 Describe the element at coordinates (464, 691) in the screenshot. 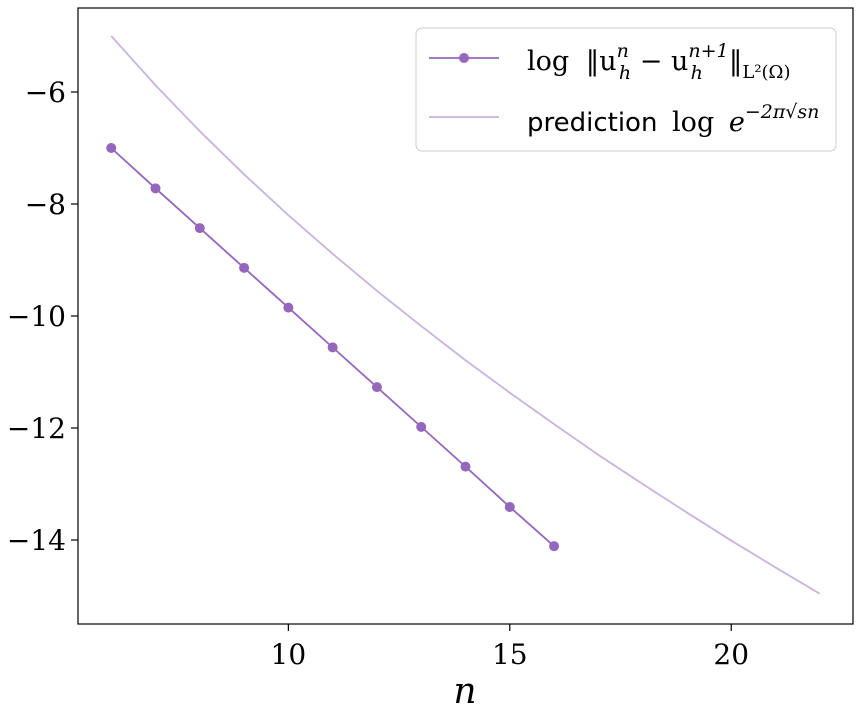

I see `x-axis-title: n` at that location.